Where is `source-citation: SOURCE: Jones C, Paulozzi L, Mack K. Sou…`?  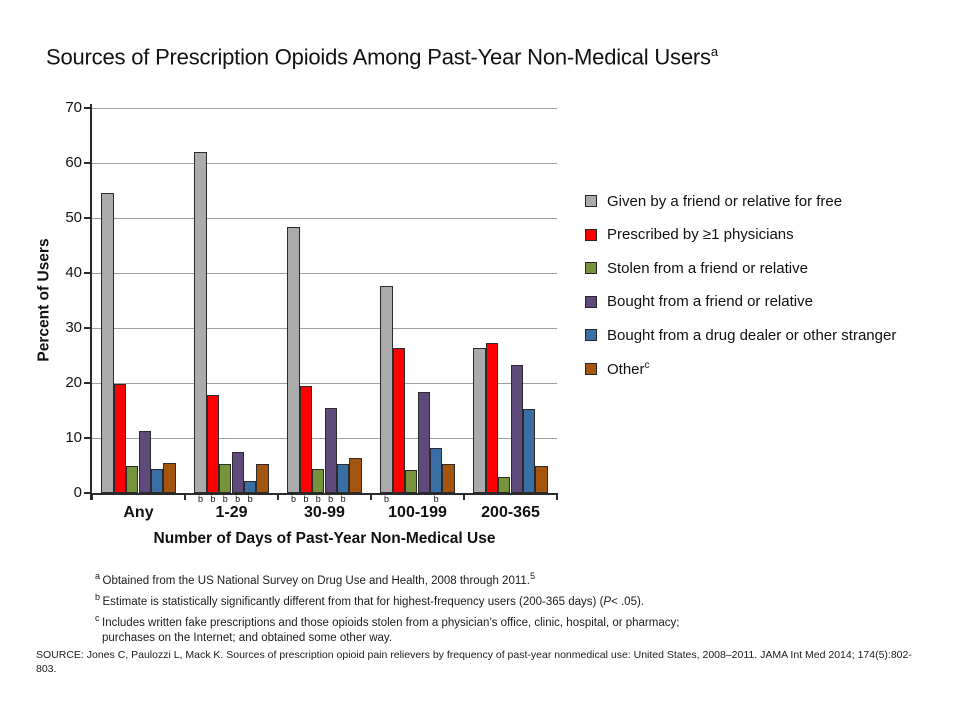
source-citation: SOURCE: Jones C, Paulozzi L, Mack K. Sou… is located at coordinates (474, 662).